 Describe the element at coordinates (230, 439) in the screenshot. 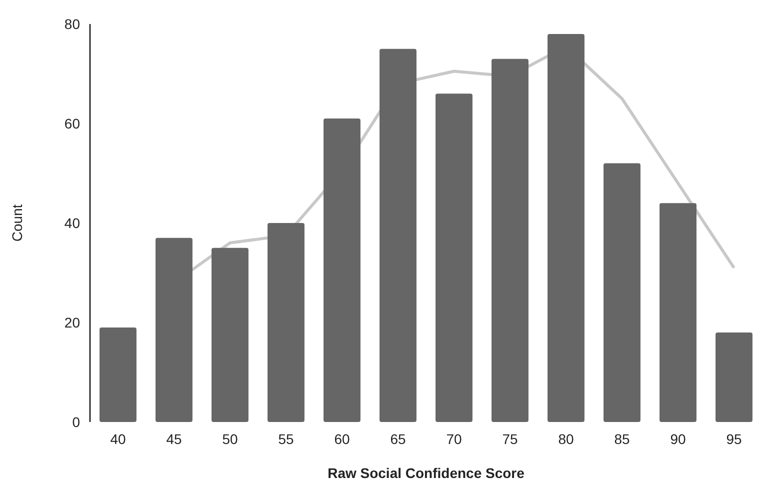

I see `x-tick-label: 50` at that location.